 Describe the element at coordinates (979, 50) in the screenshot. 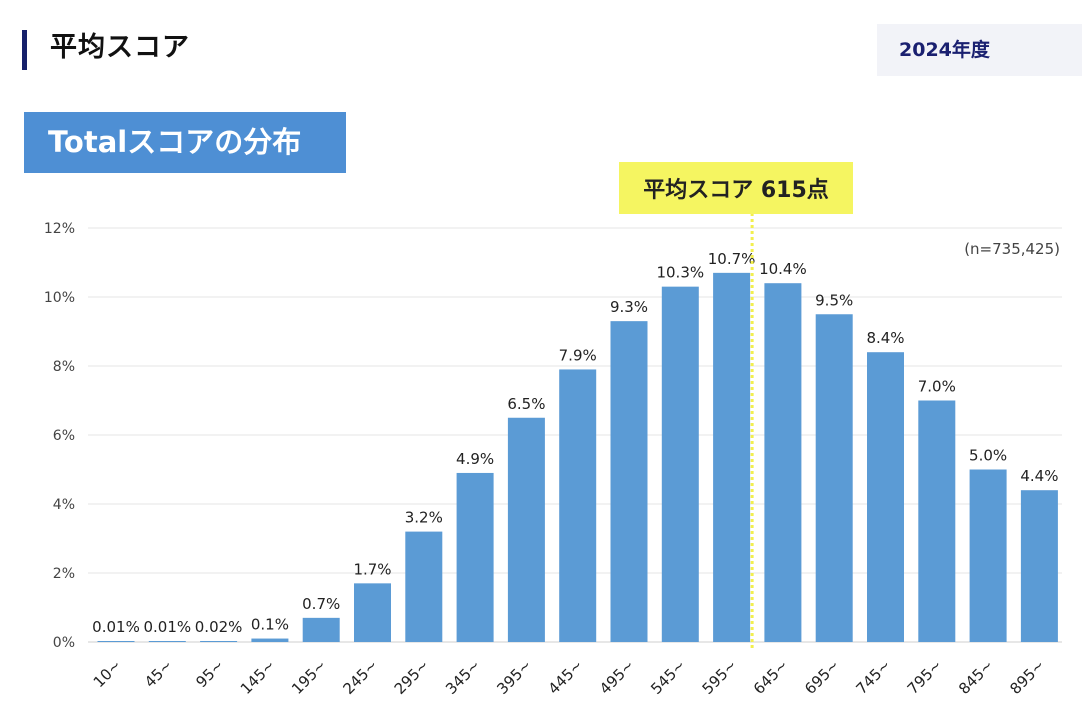

I see `year-badge: 2024年度` at that location.